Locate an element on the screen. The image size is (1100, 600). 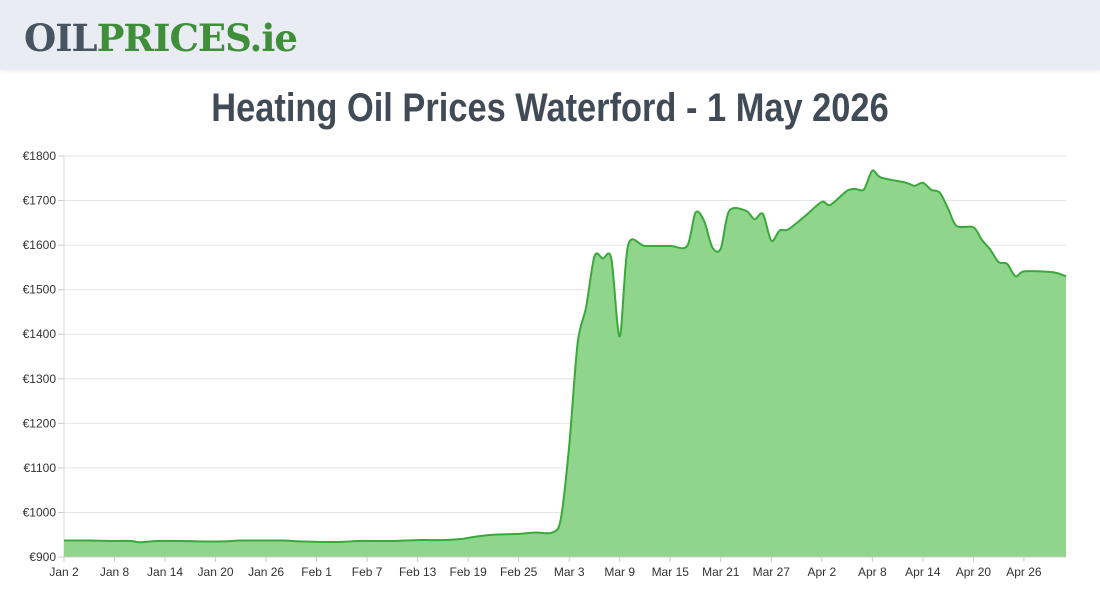
x-tick-label: Jan 20 is located at coordinates (216, 572).